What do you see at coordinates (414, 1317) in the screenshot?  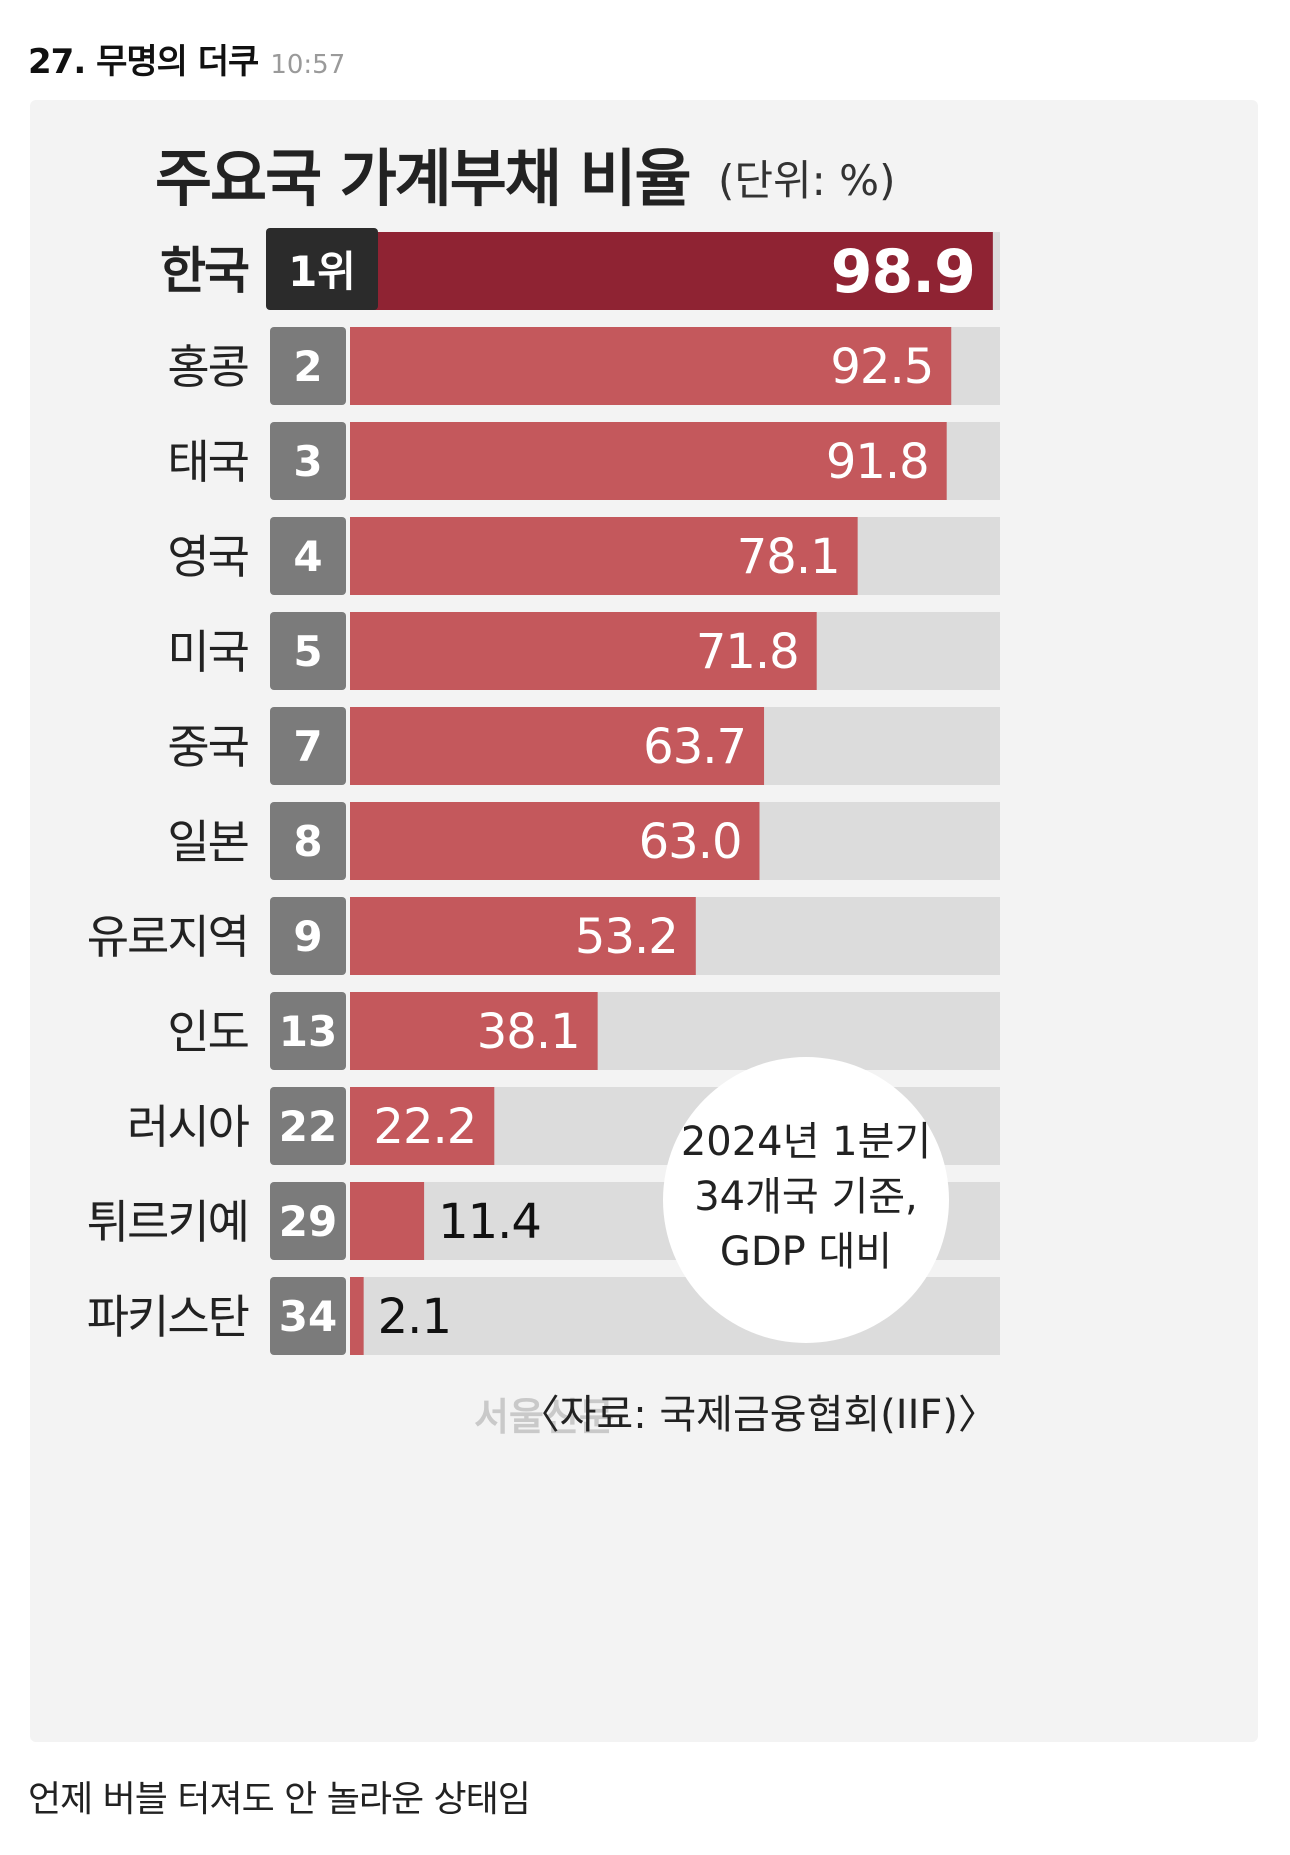 I see `value-label: 2.1` at bounding box center [414, 1317].